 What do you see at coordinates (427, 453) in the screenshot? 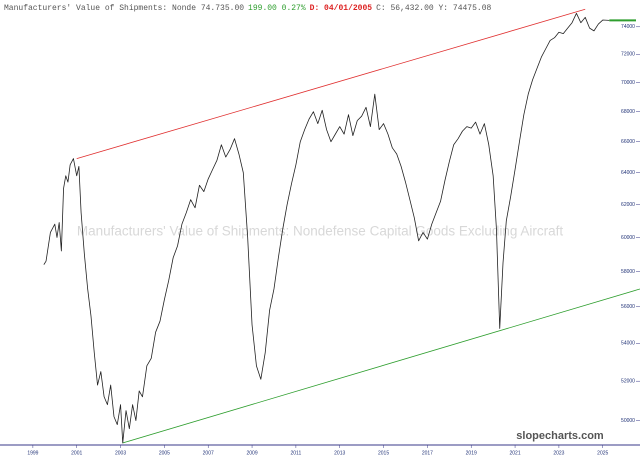
I see `x-tick-label: 2017` at bounding box center [427, 453].